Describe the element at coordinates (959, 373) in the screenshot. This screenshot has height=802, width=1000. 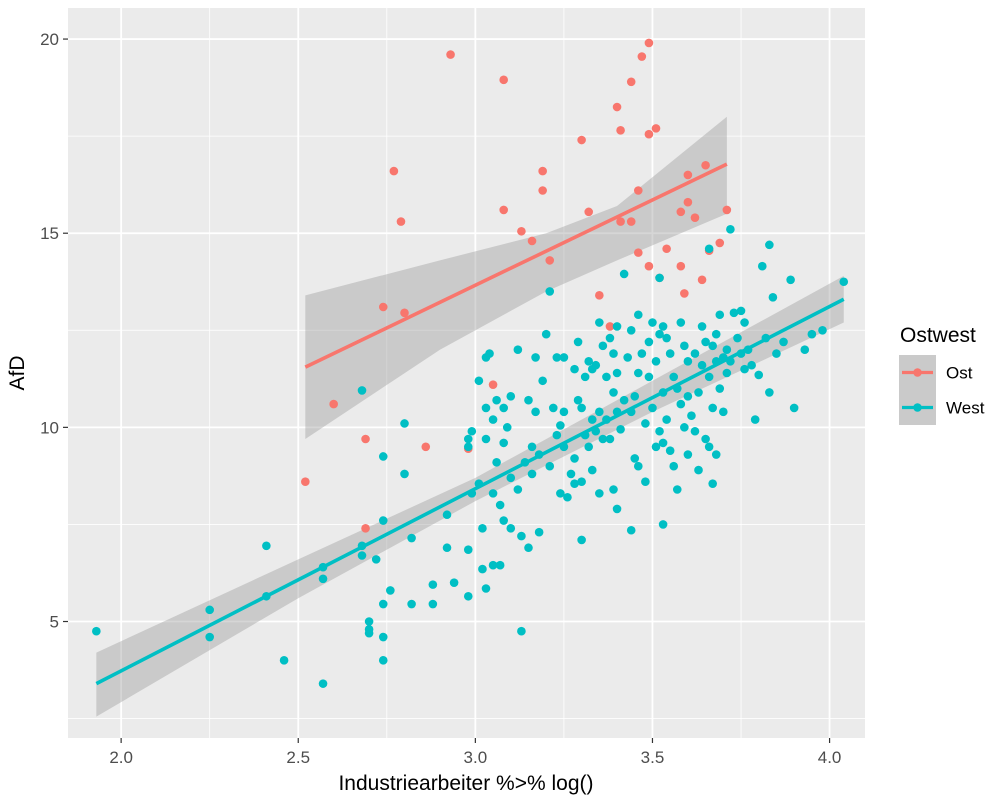
I see `legend-label-ost: Ost` at that location.